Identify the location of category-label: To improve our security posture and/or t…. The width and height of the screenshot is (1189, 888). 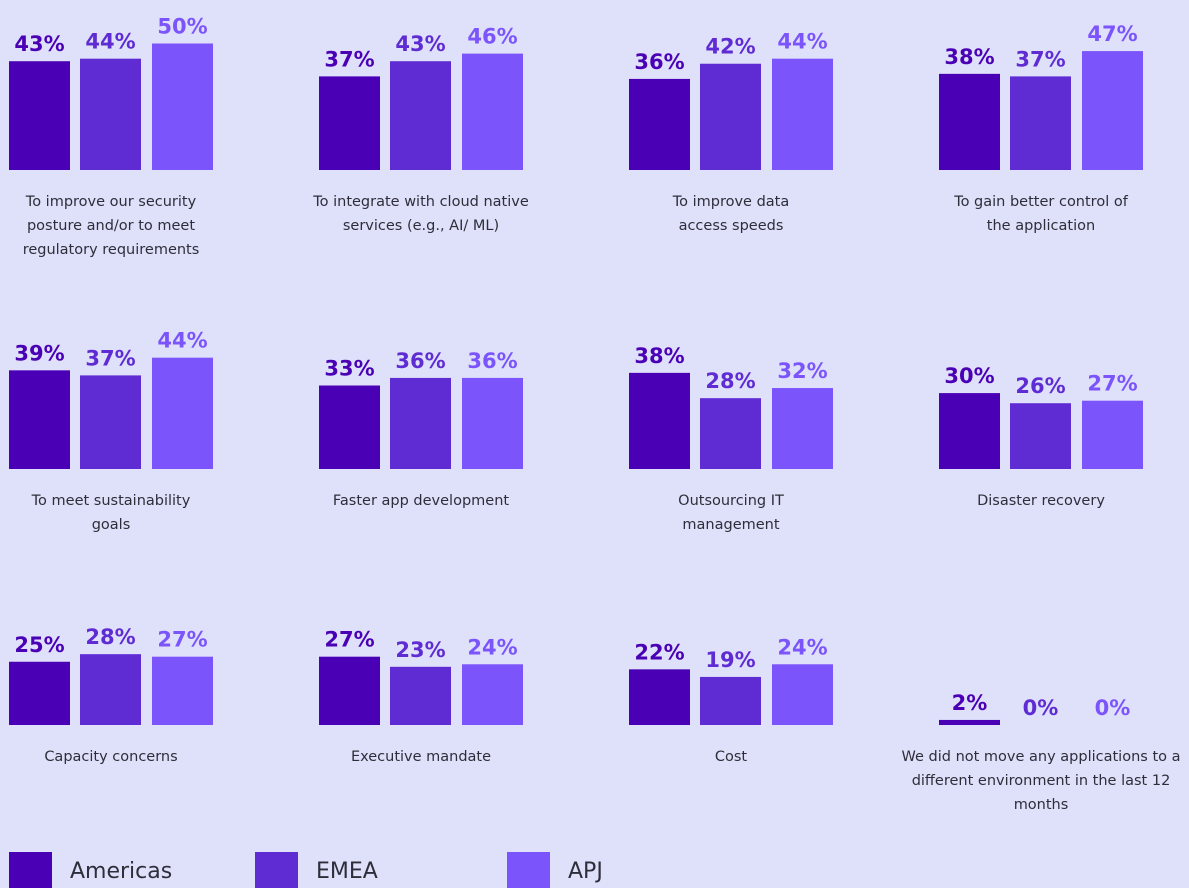
(111, 226).